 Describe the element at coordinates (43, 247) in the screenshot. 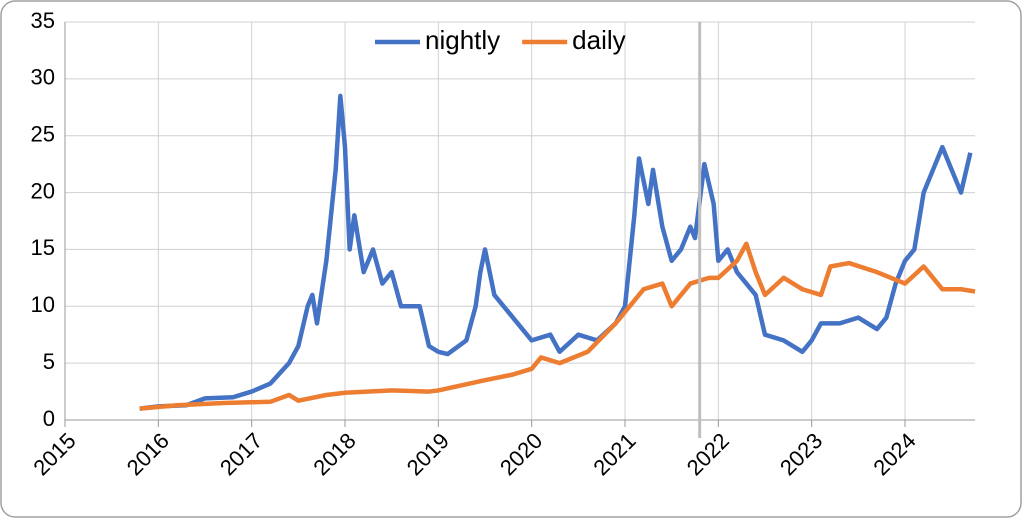

I see `y-tick-label: 15` at that location.